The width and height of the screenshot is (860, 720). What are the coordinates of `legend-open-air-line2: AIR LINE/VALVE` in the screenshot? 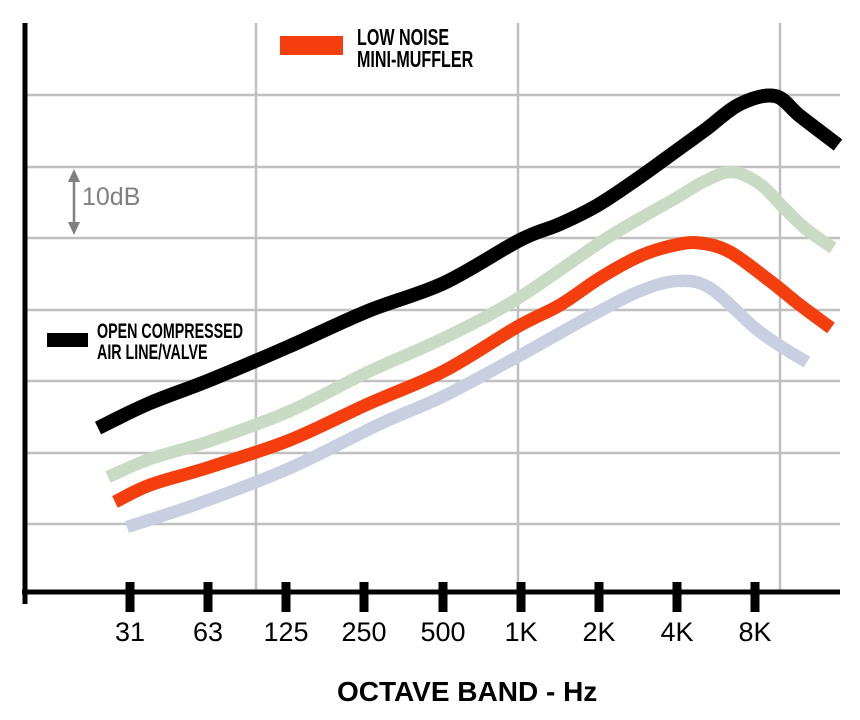 It's located at (152, 352).